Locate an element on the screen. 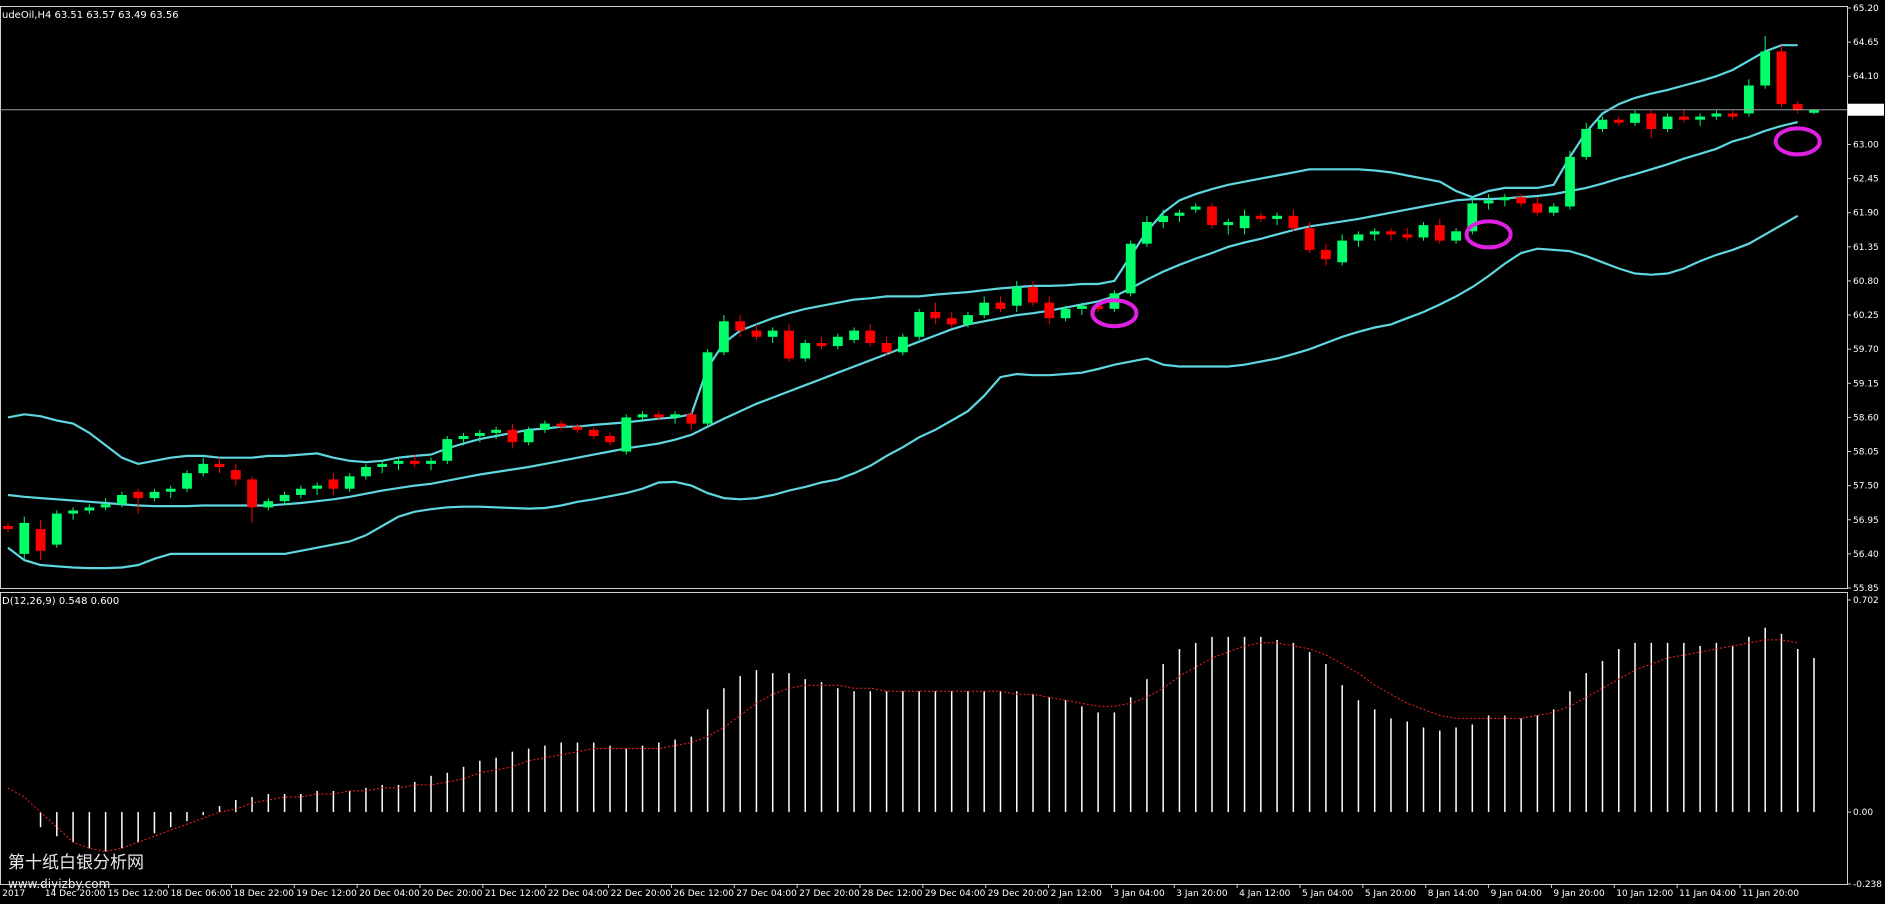 The height and width of the screenshot is (904, 1885). time-tick-label: 26 Dec 12:00 is located at coordinates (703, 894).